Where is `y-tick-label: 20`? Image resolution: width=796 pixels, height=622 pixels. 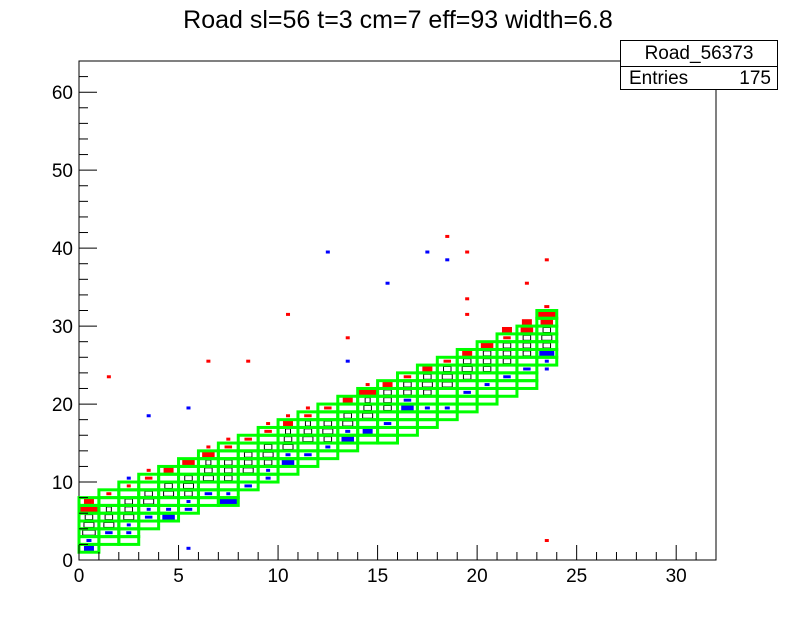 y-tick-label: 20 is located at coordinates (62, 405).